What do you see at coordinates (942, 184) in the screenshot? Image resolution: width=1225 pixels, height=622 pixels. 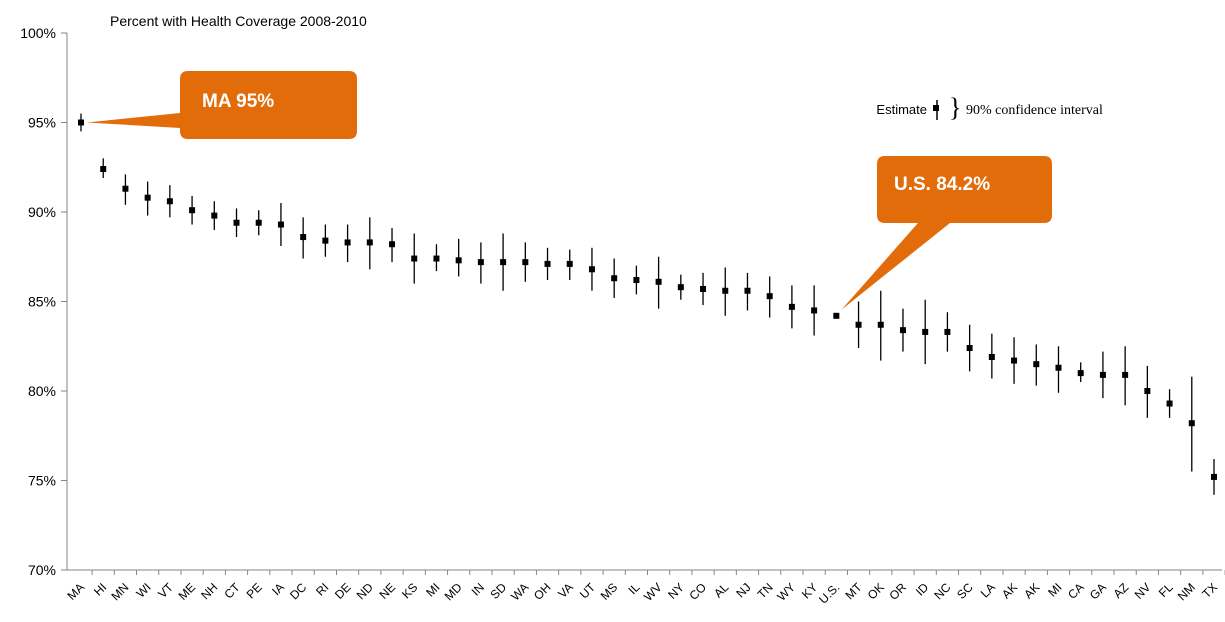 I see `callout-us-text: U.S. 84.2%` at bounding box center [942, 184].